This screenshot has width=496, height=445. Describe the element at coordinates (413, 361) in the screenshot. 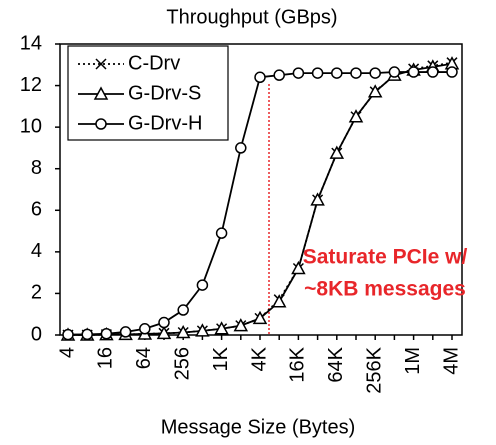

I see `x-tick-label: 1M` at that location.